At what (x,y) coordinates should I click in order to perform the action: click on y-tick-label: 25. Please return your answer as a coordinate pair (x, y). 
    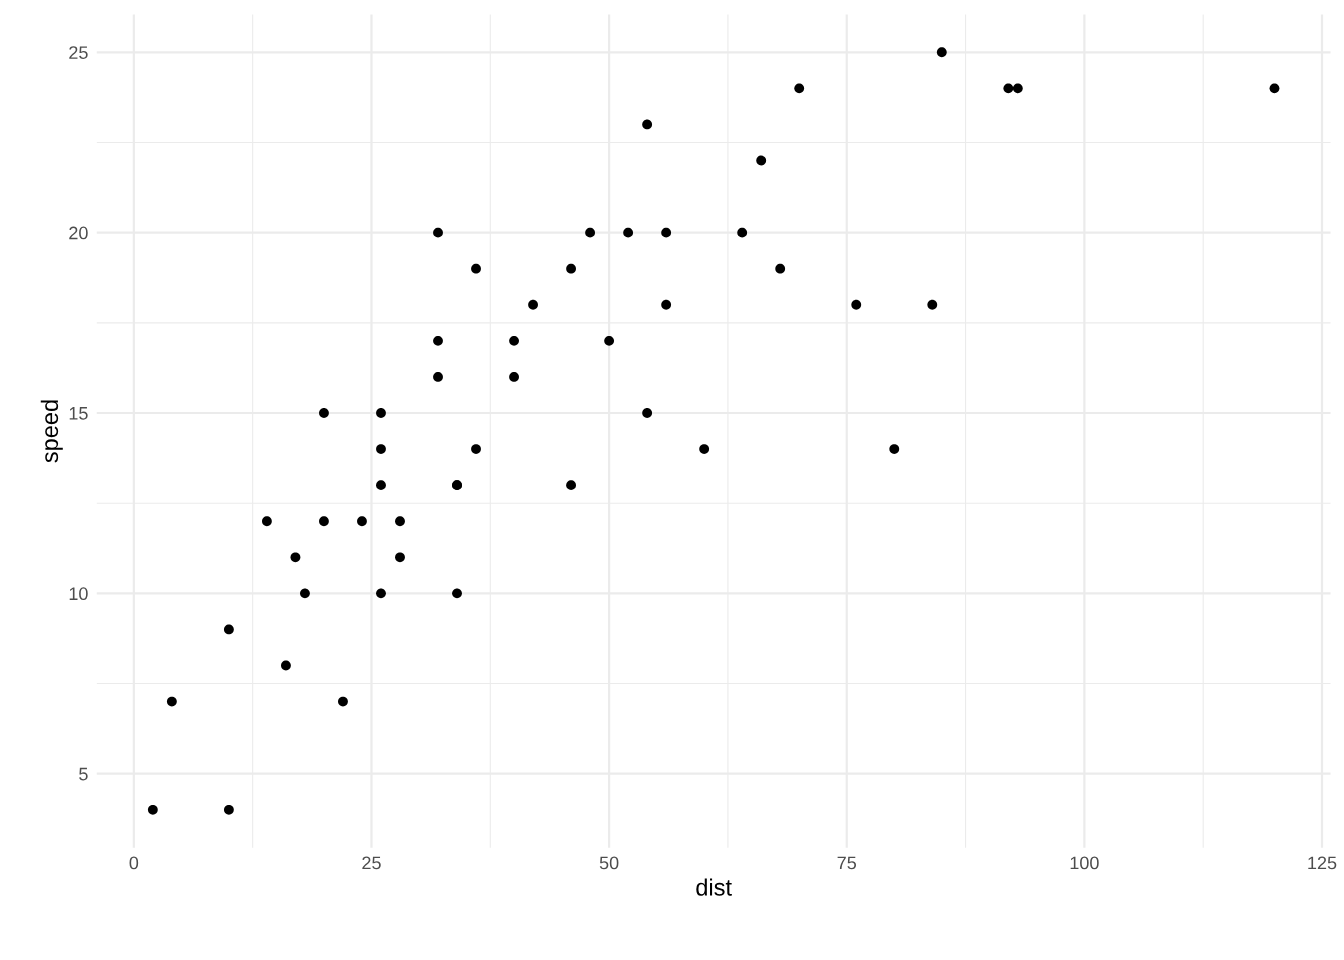
    Looking at the image, I should click on (78, 52).